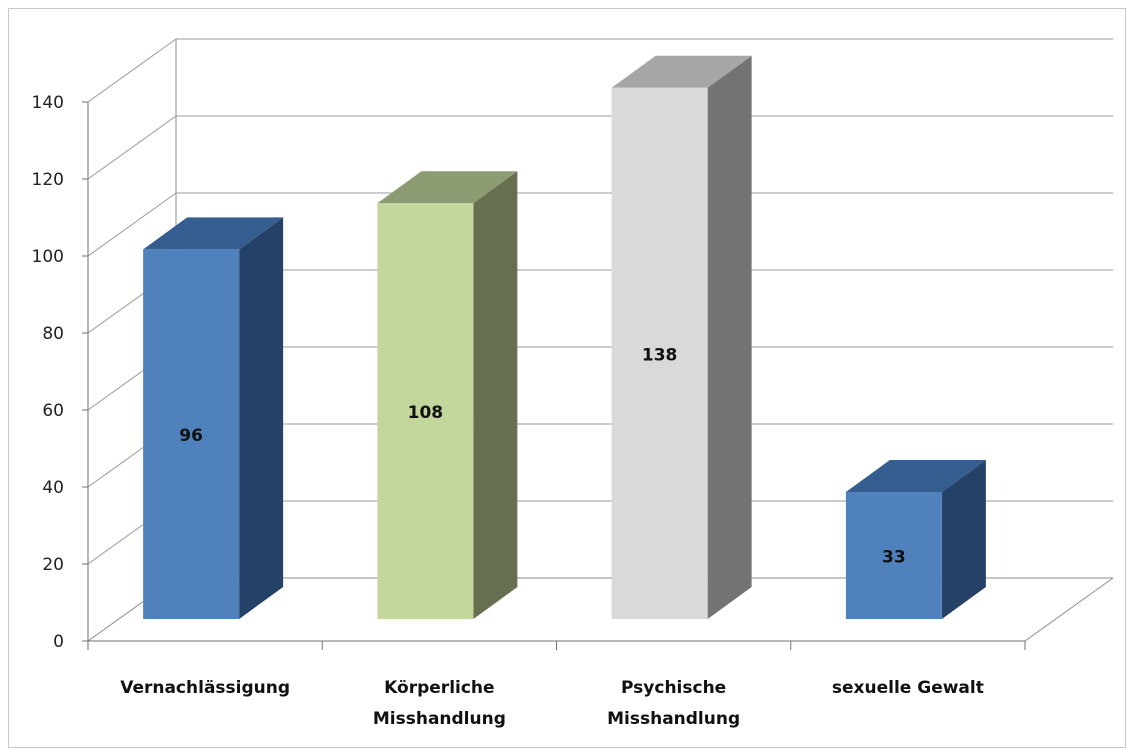 The height and width of the screenshot is (748, 1135). I want to click on y-axis-tick-labels: 0 20 40 60 80 100 120 140, so click(48, 372).